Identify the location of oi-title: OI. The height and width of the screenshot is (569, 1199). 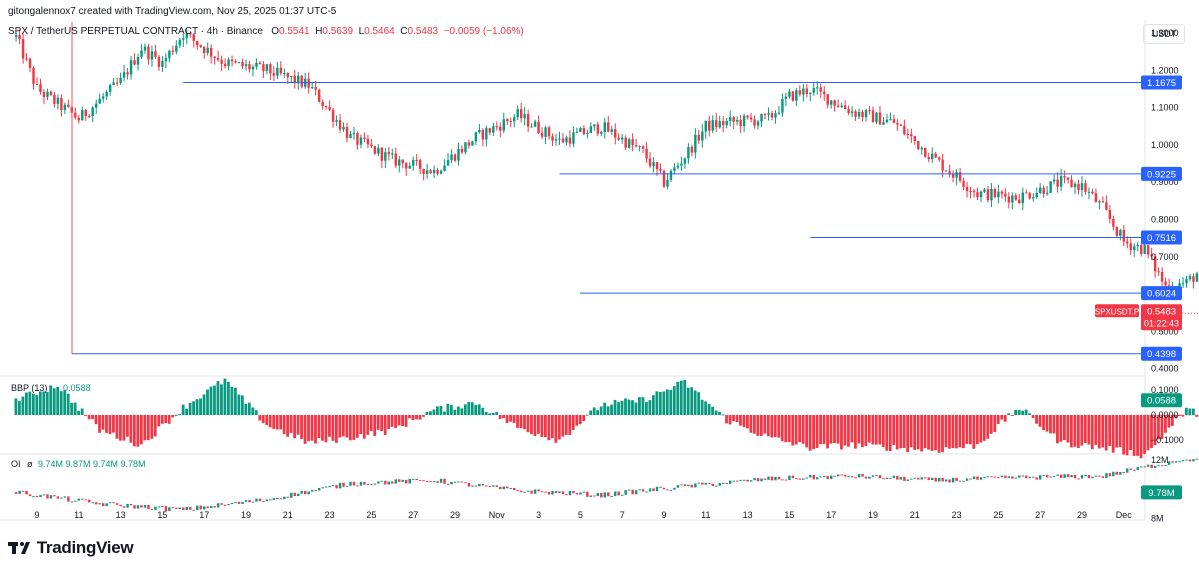
(16, 464).